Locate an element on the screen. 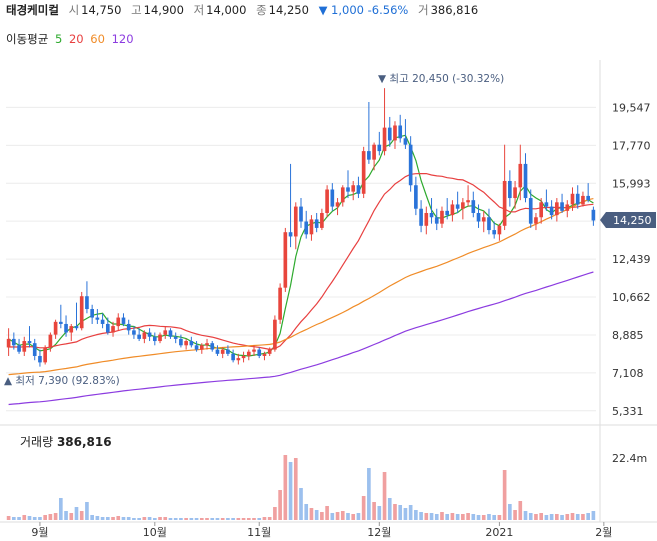 This screenshot has height=541, width=657. low-value: 14,000 is located at coordinates (226, 10).